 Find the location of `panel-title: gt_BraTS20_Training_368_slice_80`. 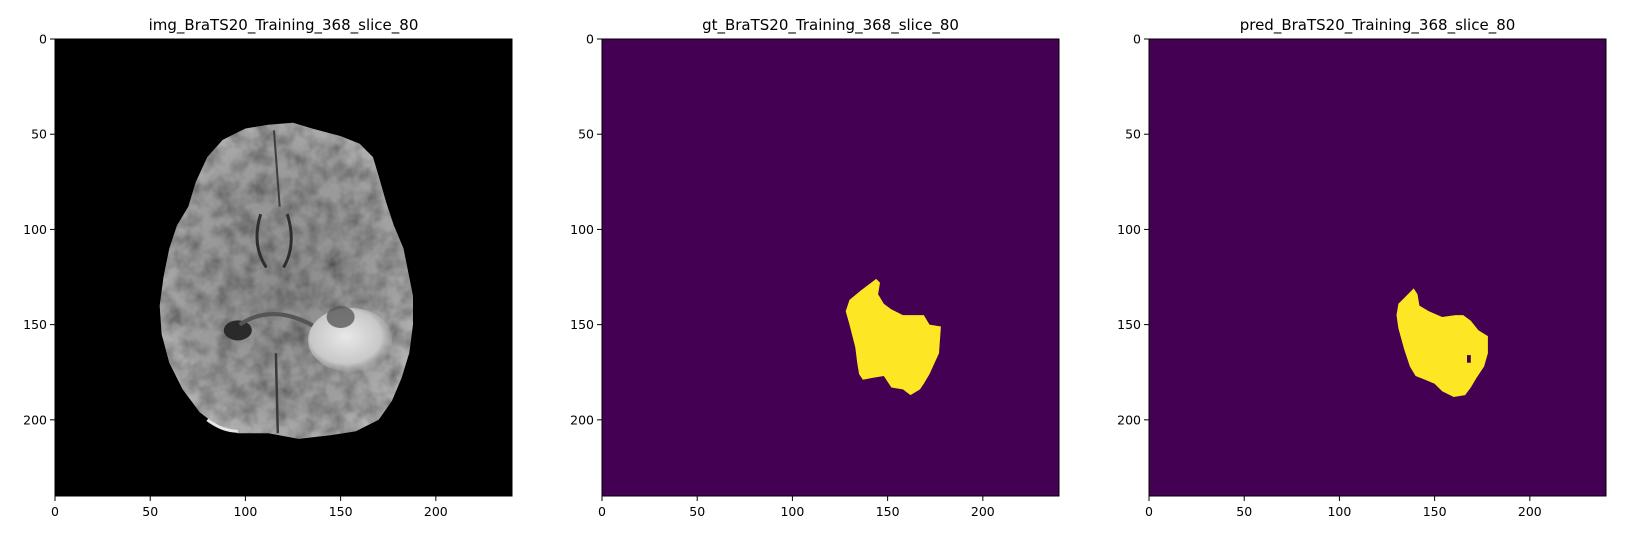

panel-title: gt_BraTS20_Training_368_slice_80 is located at coordinates (830, 25).